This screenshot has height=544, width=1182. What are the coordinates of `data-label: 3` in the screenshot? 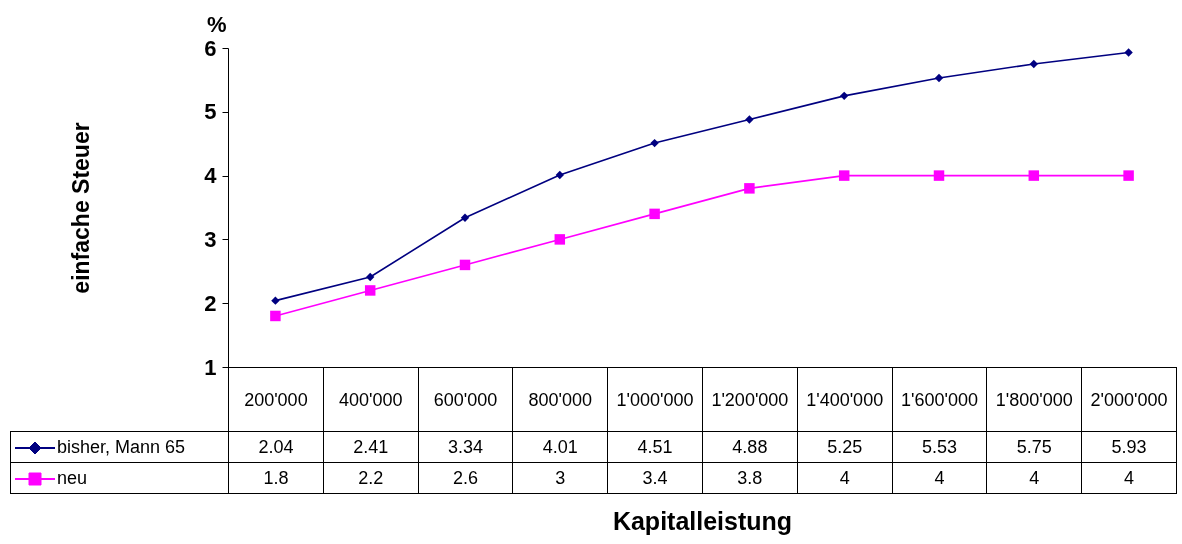 It's located at (560, 478).